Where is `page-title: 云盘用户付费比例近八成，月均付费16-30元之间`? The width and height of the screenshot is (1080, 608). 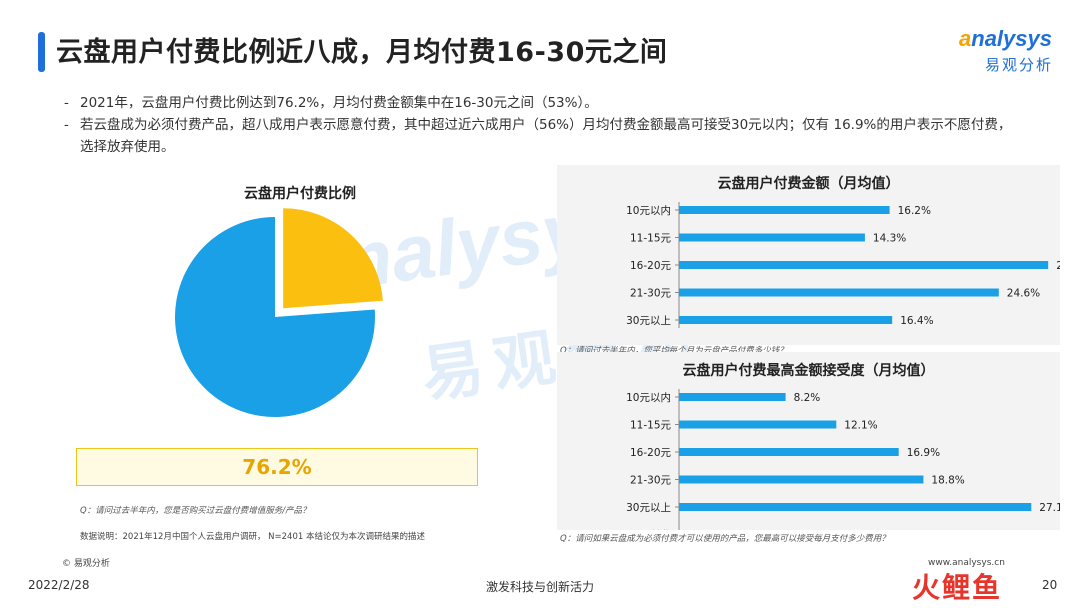 page-title: 云盘用户付费比例近八成，月均付费16-30元之间 is located at coordinates (362, 52).